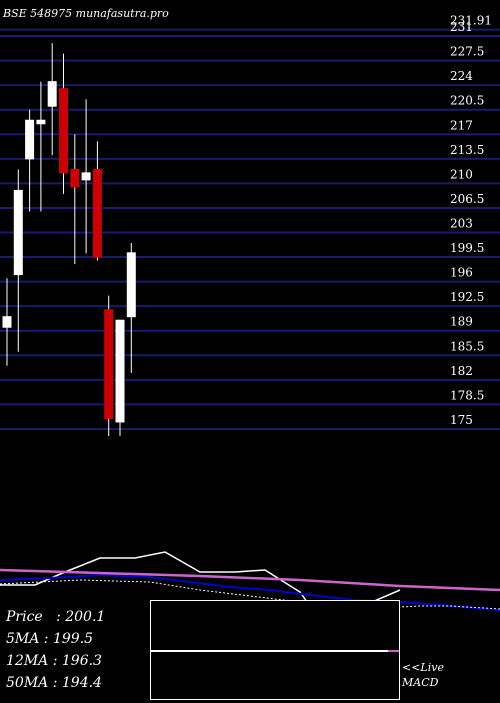 The height and width of the screenshot is (703, 500). What do you see at coordinates (50, 639) in the screenshot?
I see `ma5-value: 5MA : 199.5` at bounding box center [50, 639].